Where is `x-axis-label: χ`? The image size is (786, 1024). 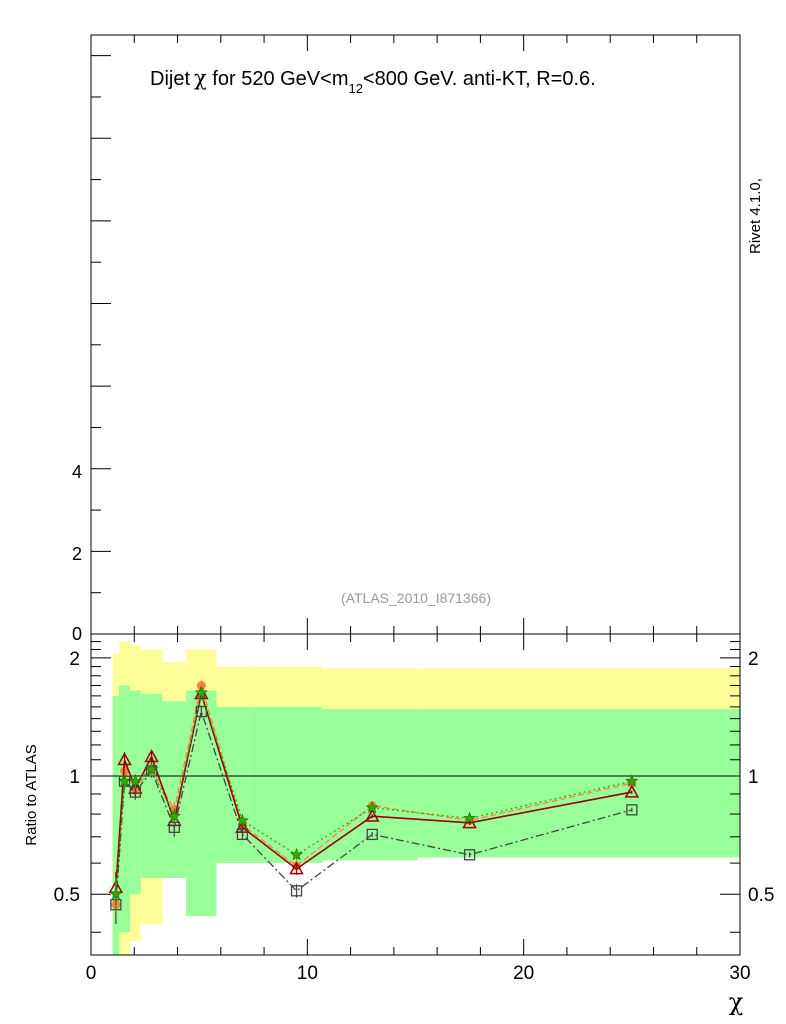 x-axis-label: χ is located at coordinates (736, 1002).